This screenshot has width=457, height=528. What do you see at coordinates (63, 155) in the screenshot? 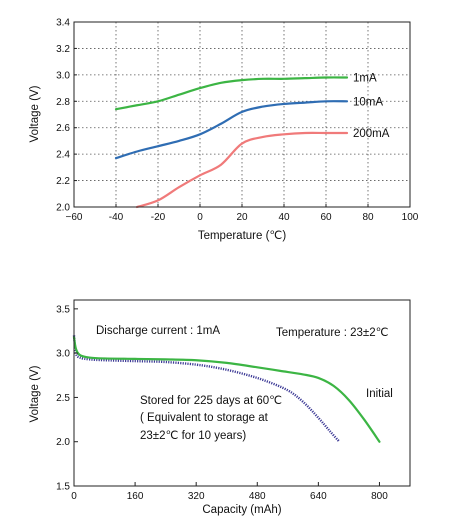
I see `chart1-y-tick-label: 2.4` at bounding box center [63, 155].